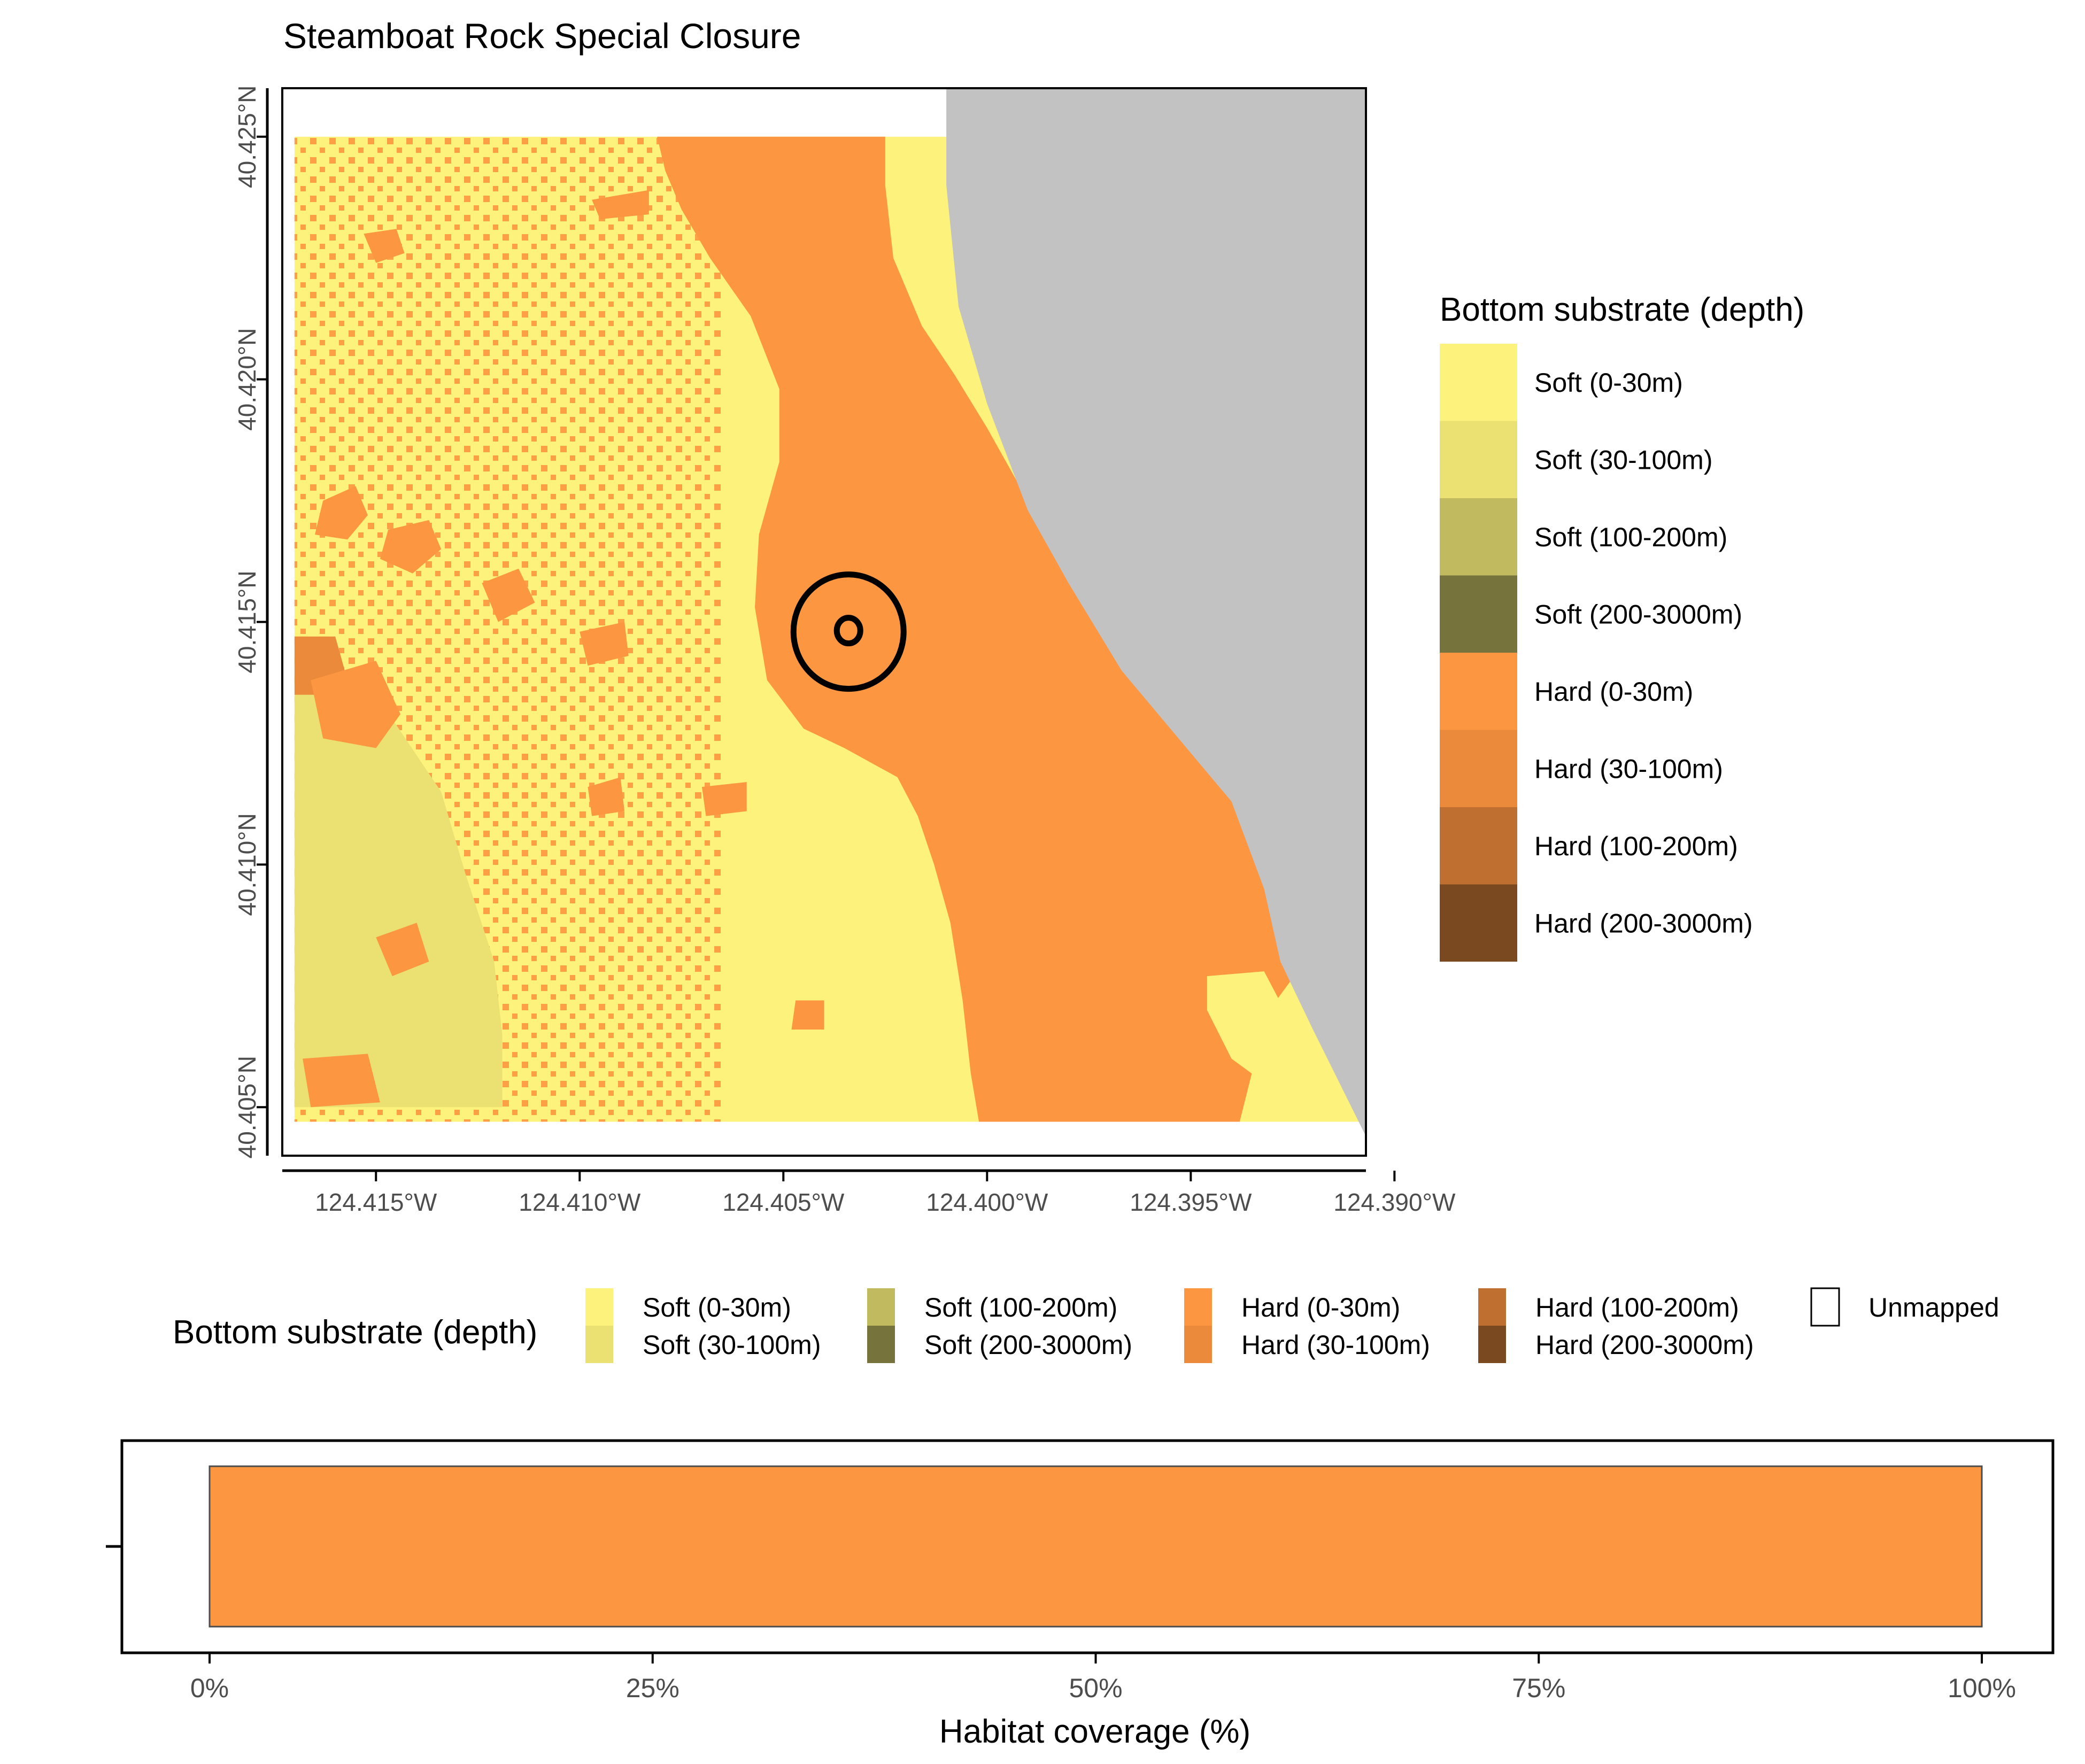 Image resolution: width=2085 pixels, height=1764 pixels. Describe the element at coordinates (1933, 1307) in the screenshot. I see `legend-bottom-label: Unmapped` at that location.